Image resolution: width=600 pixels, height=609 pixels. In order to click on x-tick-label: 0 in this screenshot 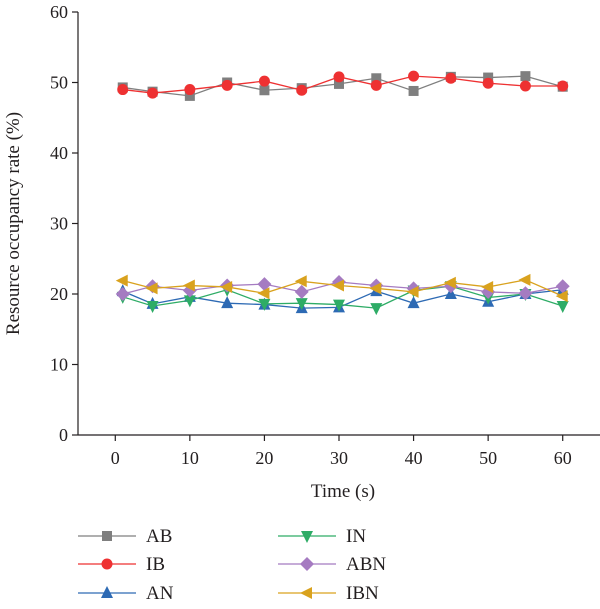, I will do `click(115, 458)`.